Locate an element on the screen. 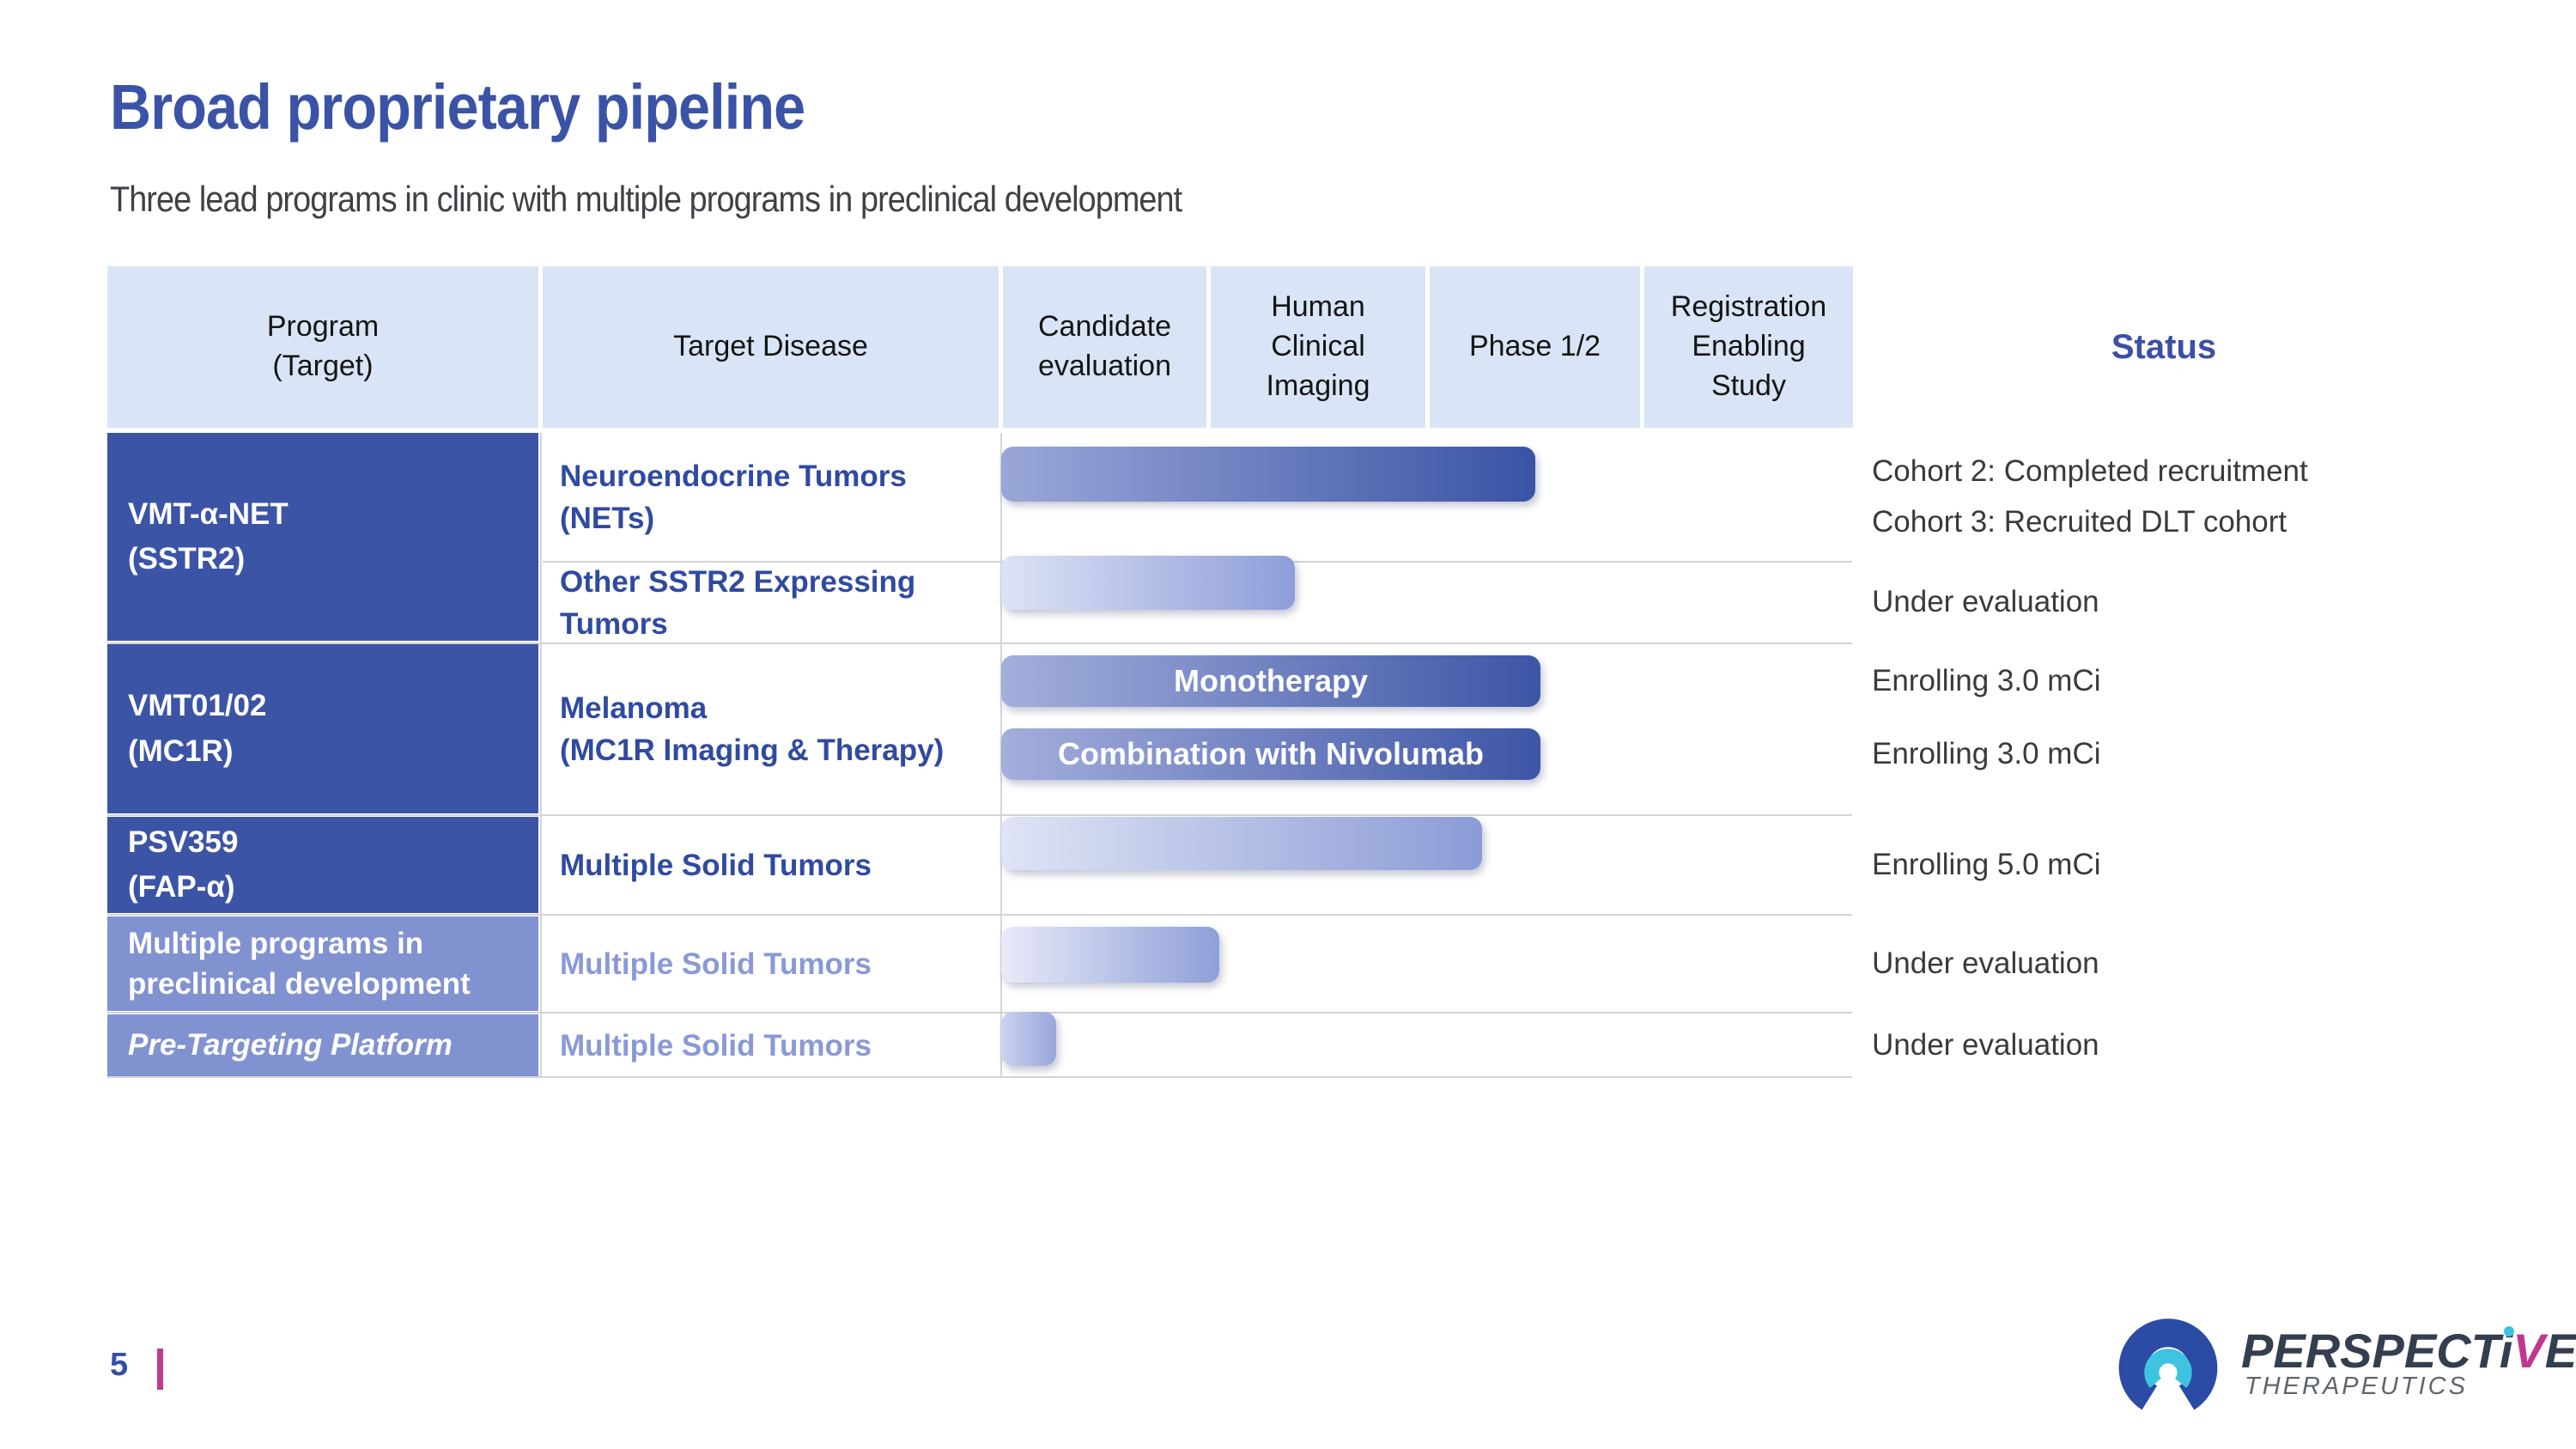  bar-label-monotherapy: Monotherapy is located at coordinates (1270, 680).